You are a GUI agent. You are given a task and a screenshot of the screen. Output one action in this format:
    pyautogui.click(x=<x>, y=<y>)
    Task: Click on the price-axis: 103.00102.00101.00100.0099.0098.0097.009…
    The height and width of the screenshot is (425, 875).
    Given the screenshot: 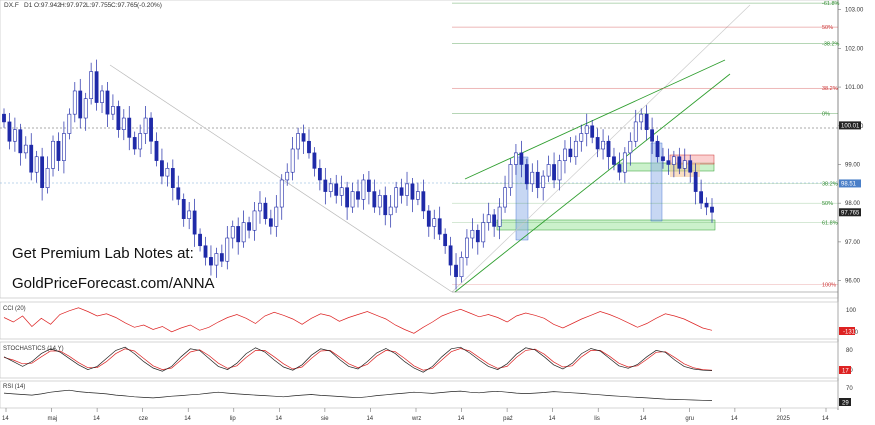 What is the action you would take?
    pyautogui.click(x=851, y=146)
    